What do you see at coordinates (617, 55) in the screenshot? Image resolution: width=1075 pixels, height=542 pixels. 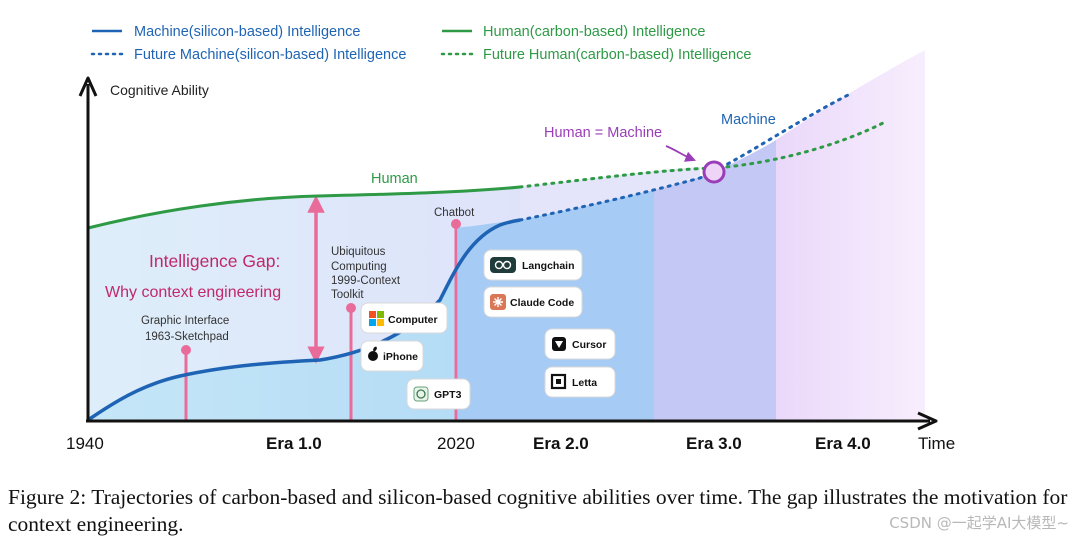 I see `legend-future-human-label: Future Human(carbon-based) Intelligence` at bounding box center [617, 55].